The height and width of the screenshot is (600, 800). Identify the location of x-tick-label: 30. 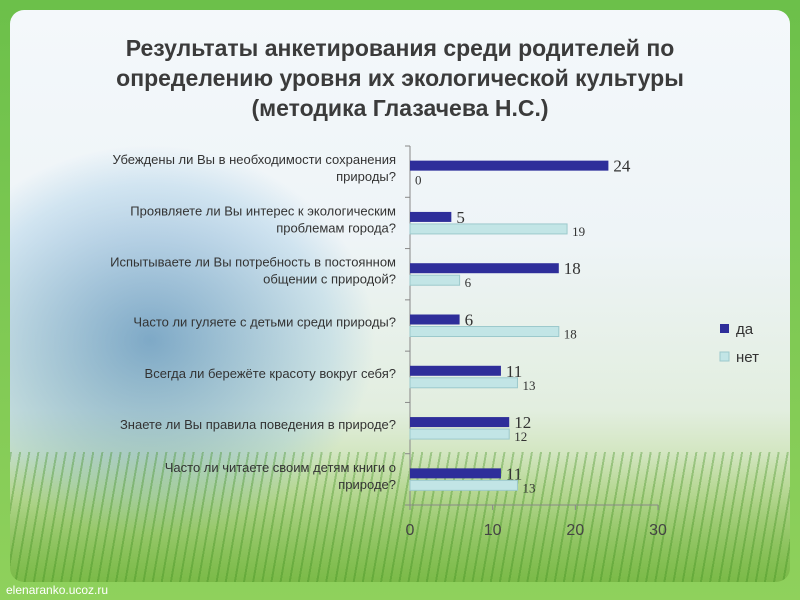
(658, 530).